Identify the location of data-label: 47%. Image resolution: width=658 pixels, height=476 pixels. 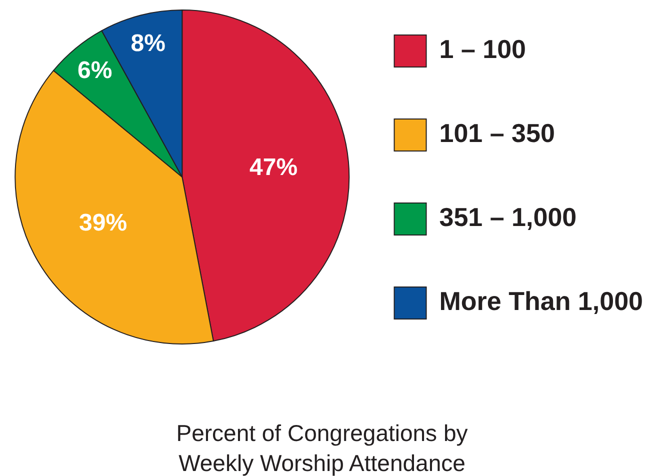
(274, 167).